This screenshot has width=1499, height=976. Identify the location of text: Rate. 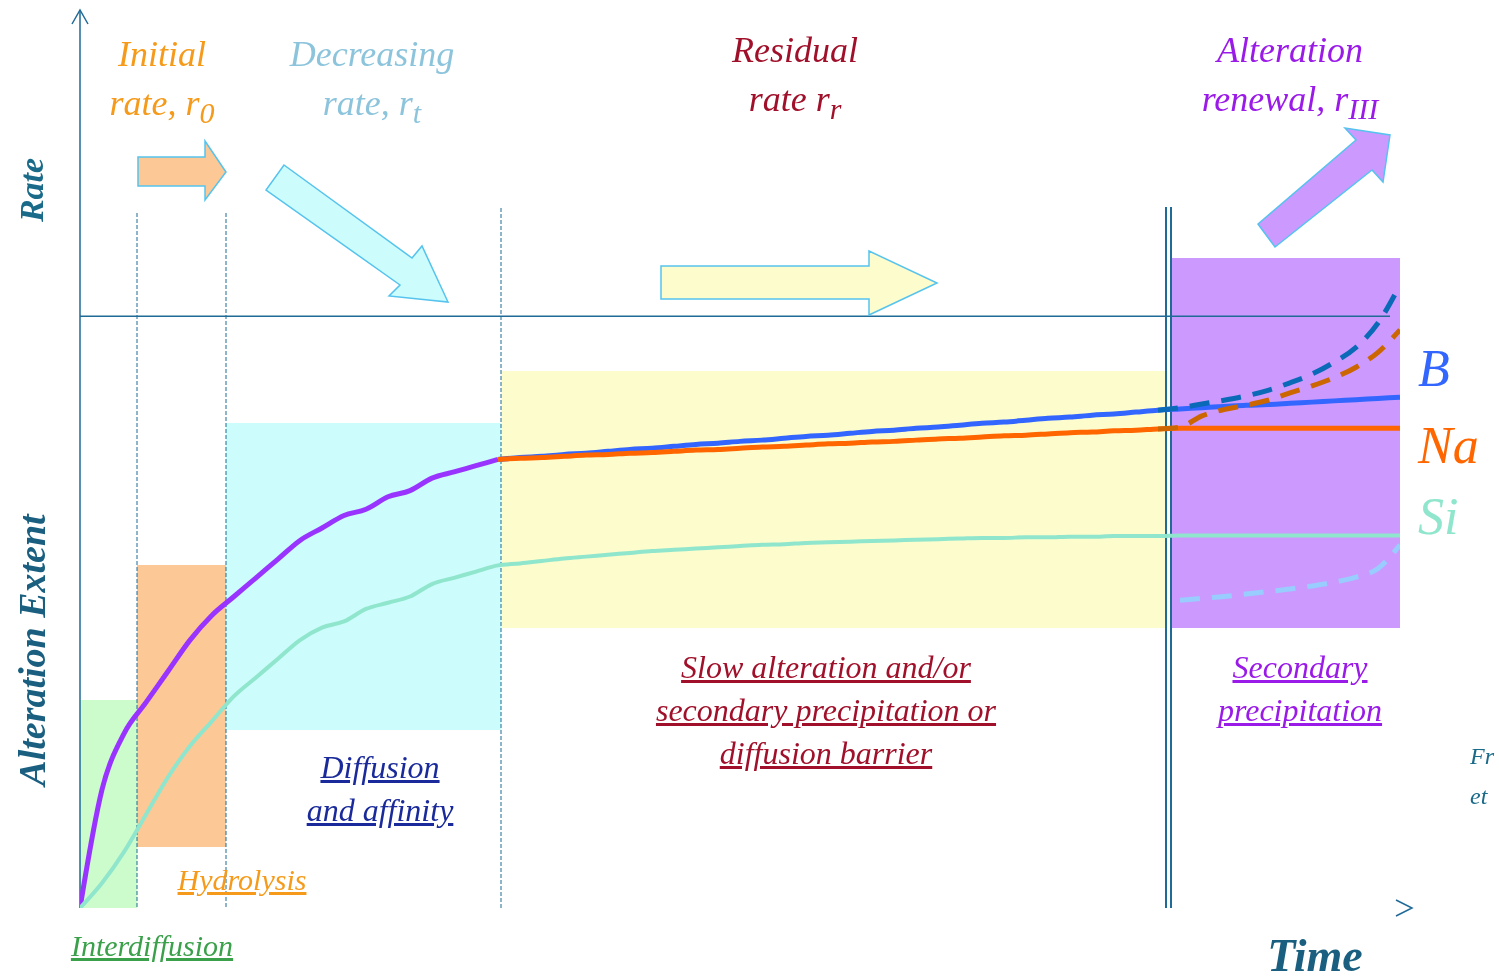
(32, 190).